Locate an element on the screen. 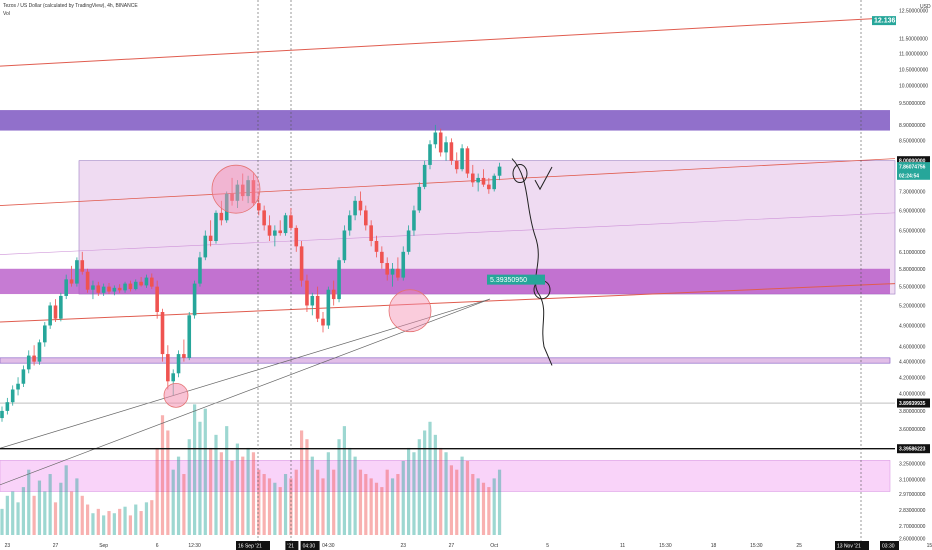 This screenshot has height=550, width=932. time-tick-label: 23 is located at coordinates (8, 546).